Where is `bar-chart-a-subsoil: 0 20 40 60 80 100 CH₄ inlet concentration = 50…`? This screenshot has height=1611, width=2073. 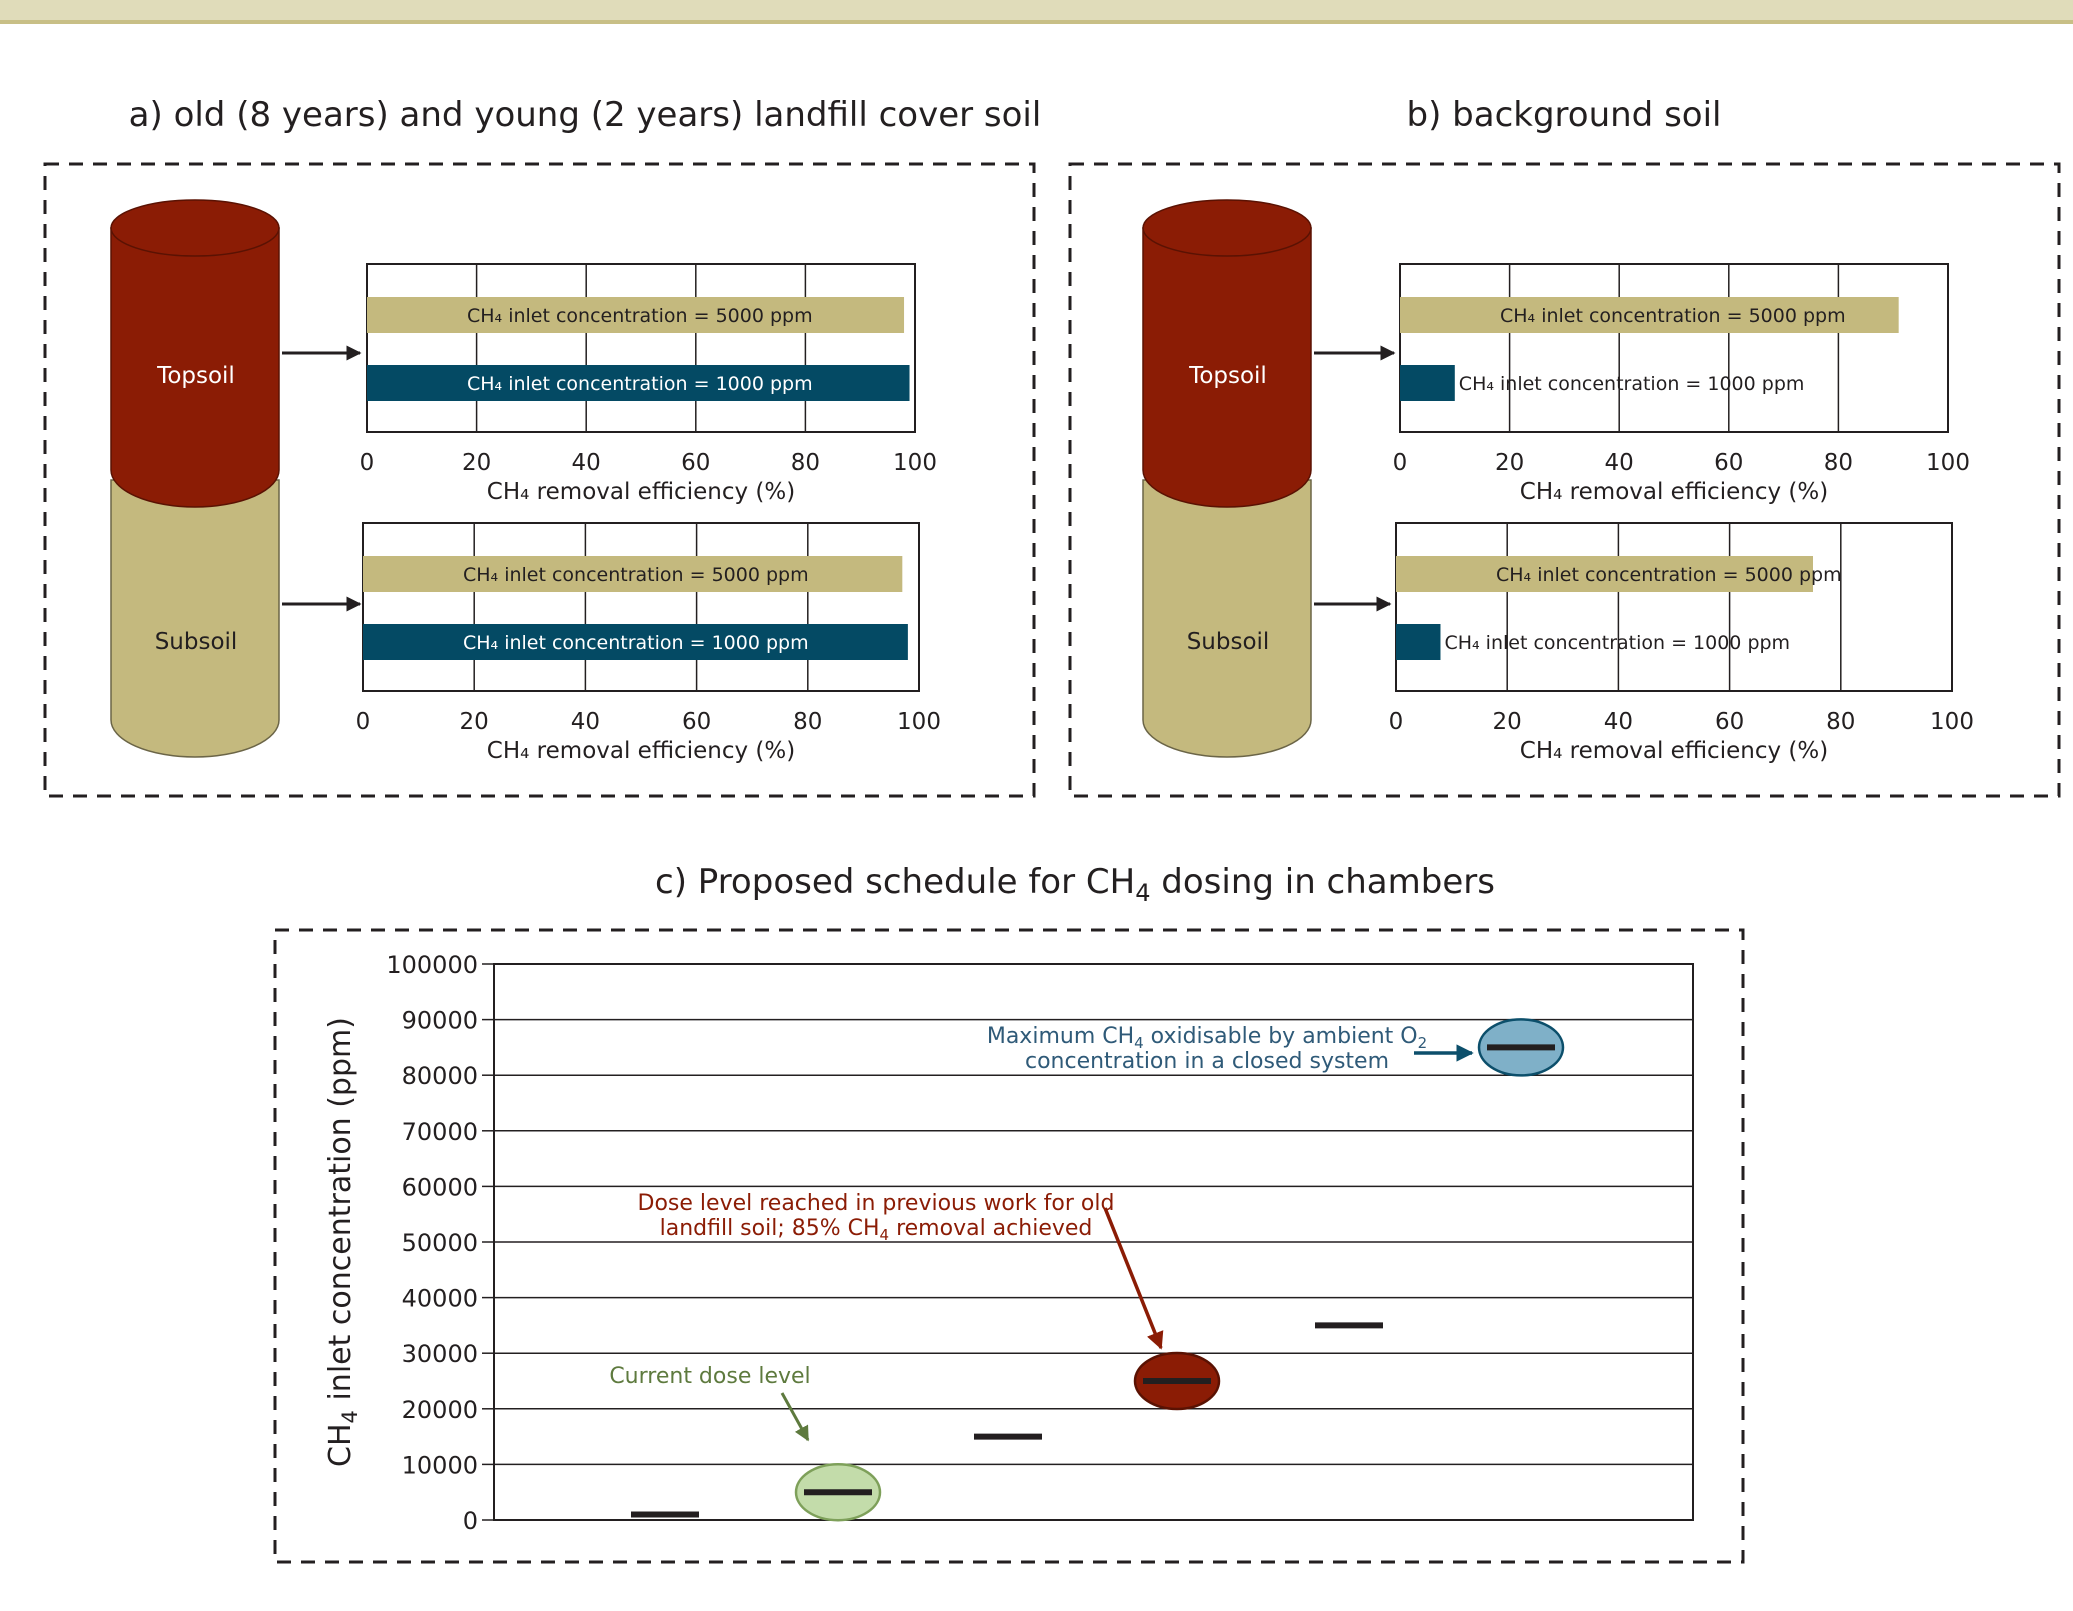
bar-chart-a-subsoil: 0 20 40 60 80 100 CH₄ inlet concentration = 50… is located at coordinates (648, 643).